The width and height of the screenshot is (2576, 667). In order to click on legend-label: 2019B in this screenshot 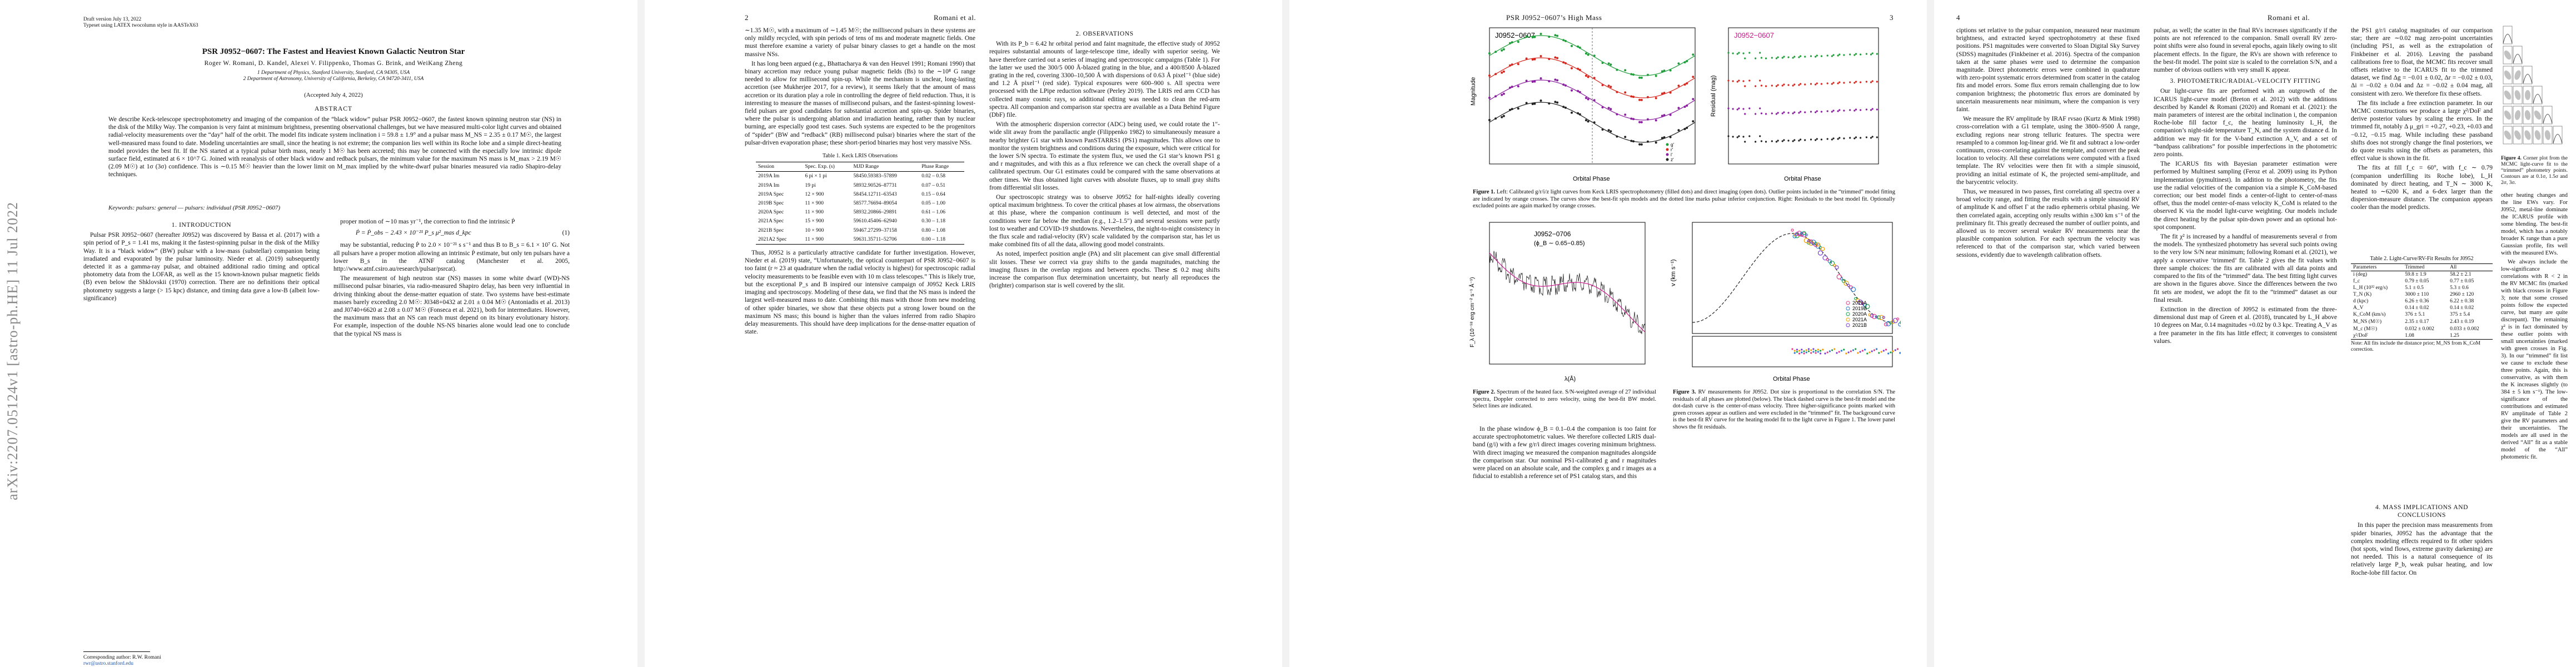, I will do `click(1859, 308)`.